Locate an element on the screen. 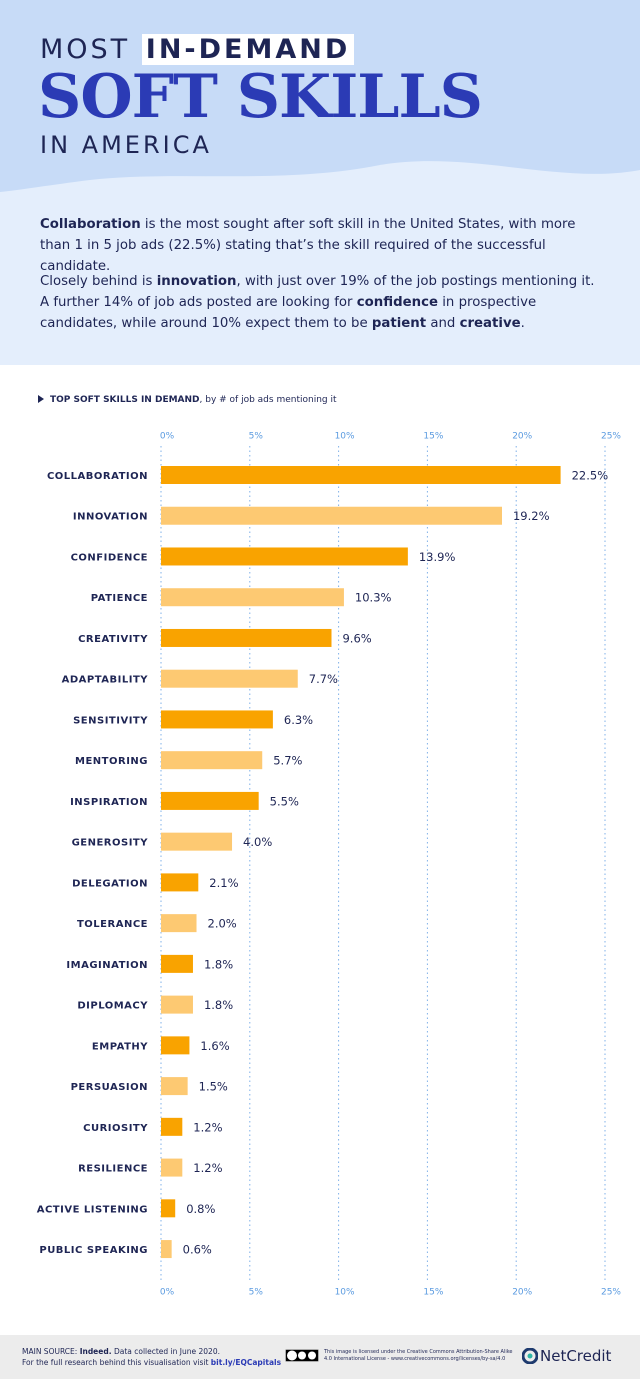 Image resolution: width=640 pixels, height=1379 pixels. category-label: DIPLOMACY is located at coordinates (112, 1006).